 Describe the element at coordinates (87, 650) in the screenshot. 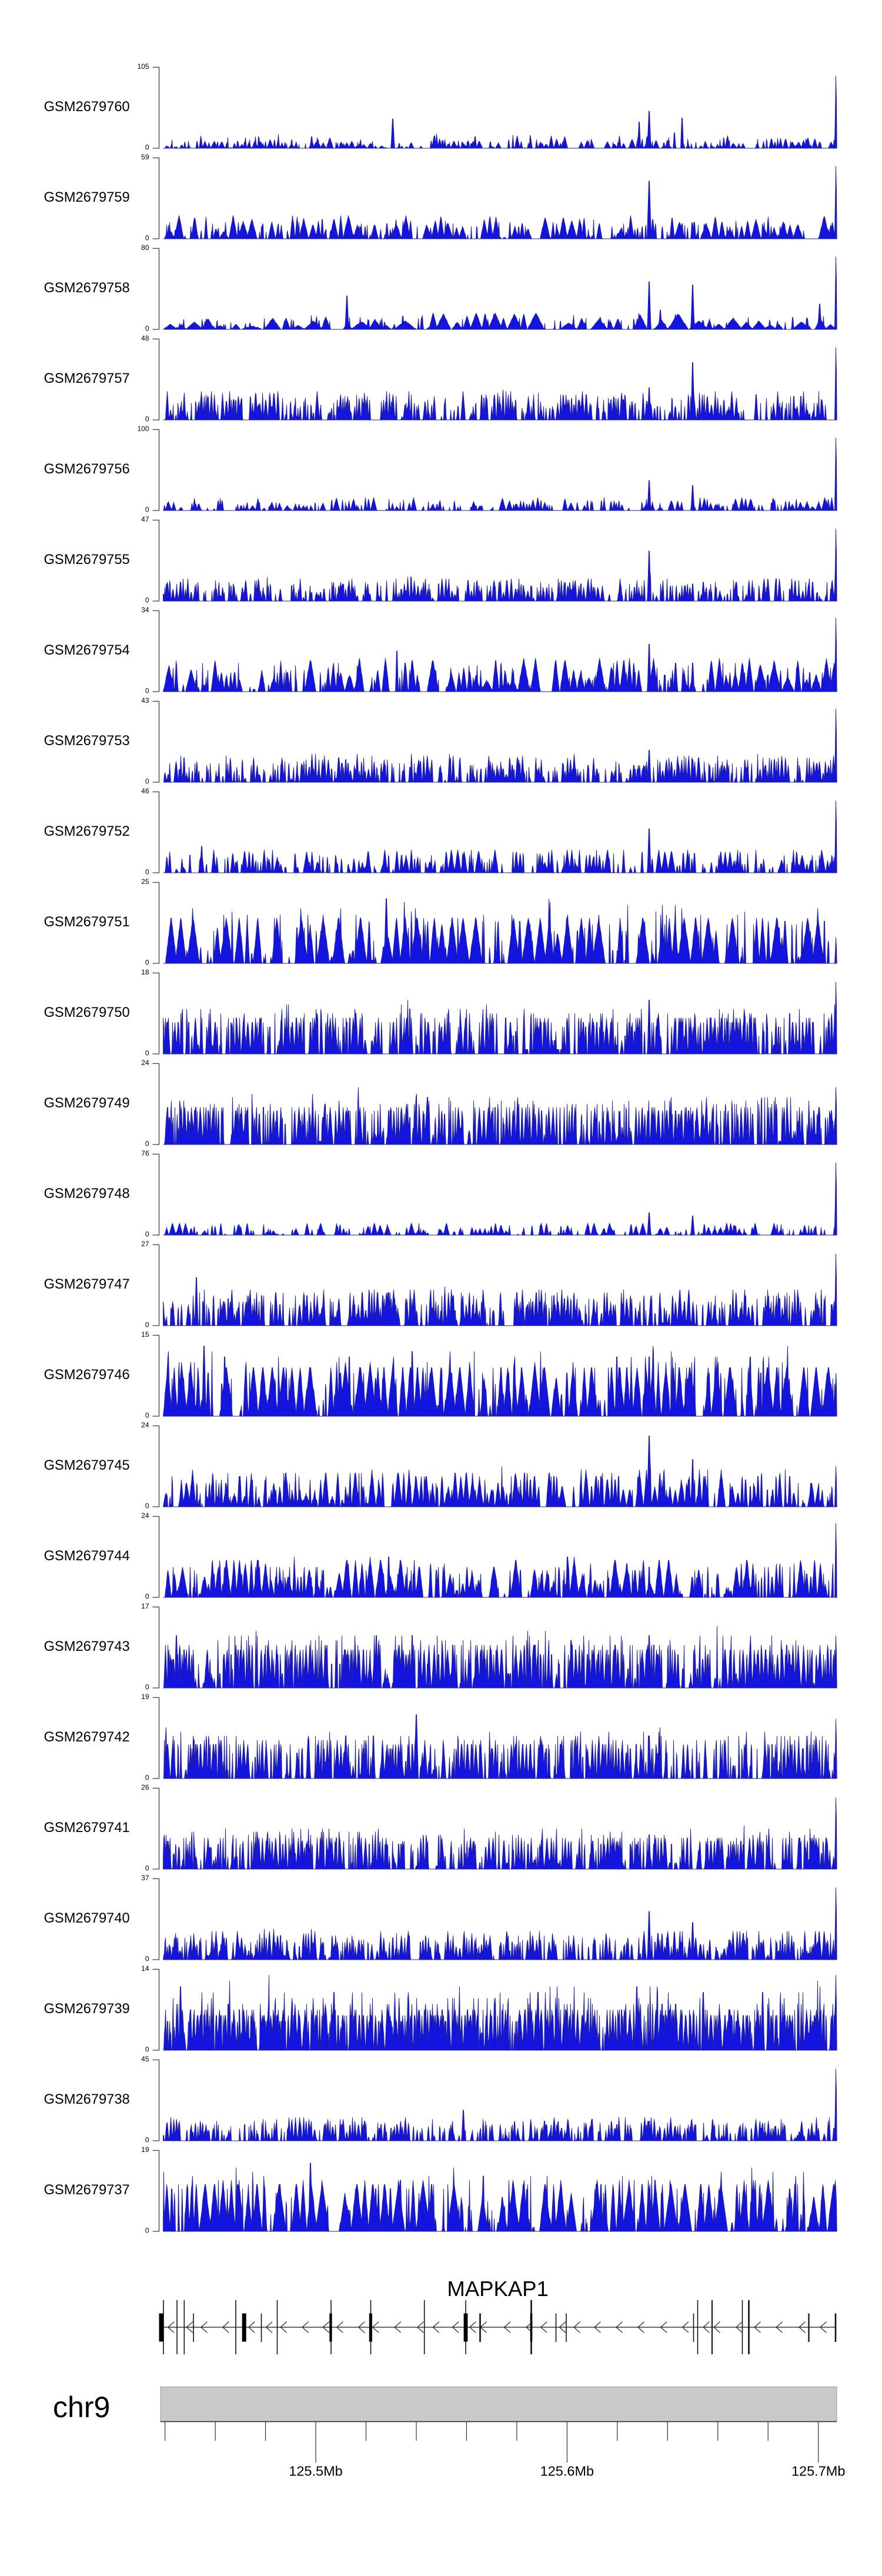

I see `svg-text: GSM2679754` at that location.